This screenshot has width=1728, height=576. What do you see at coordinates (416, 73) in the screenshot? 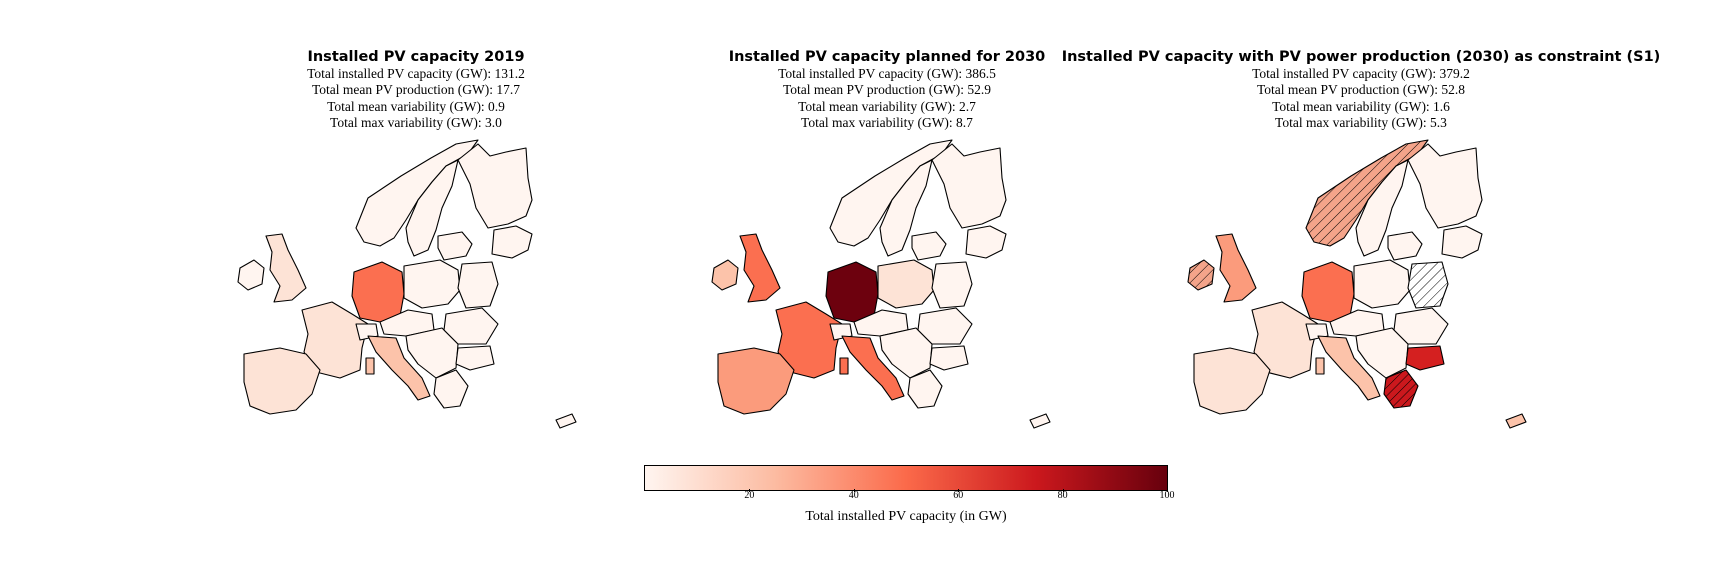
I see `stat-installed: Total installed PV capacity (GW): 131.2` at bounding box center [416, 73].